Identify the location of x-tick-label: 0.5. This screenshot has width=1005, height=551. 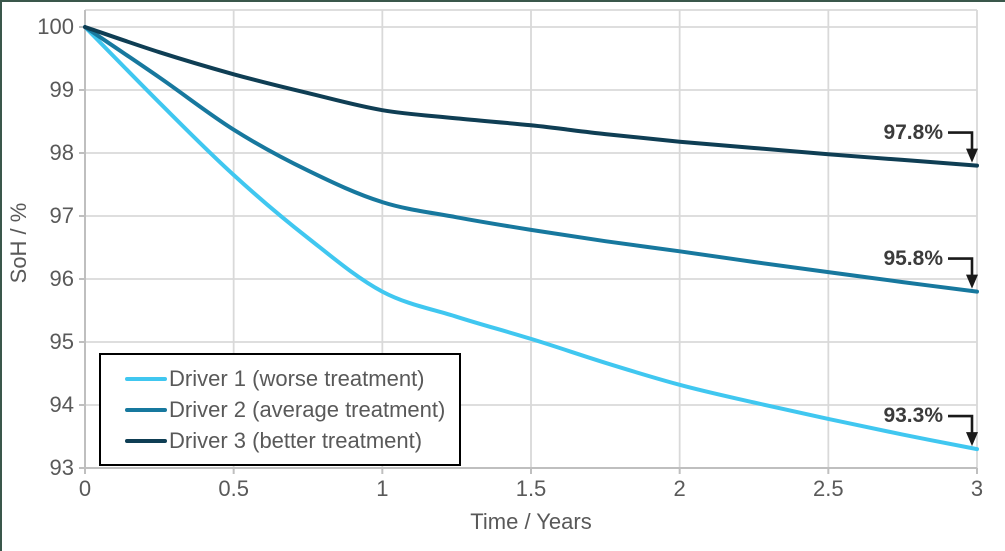
(233, 488).